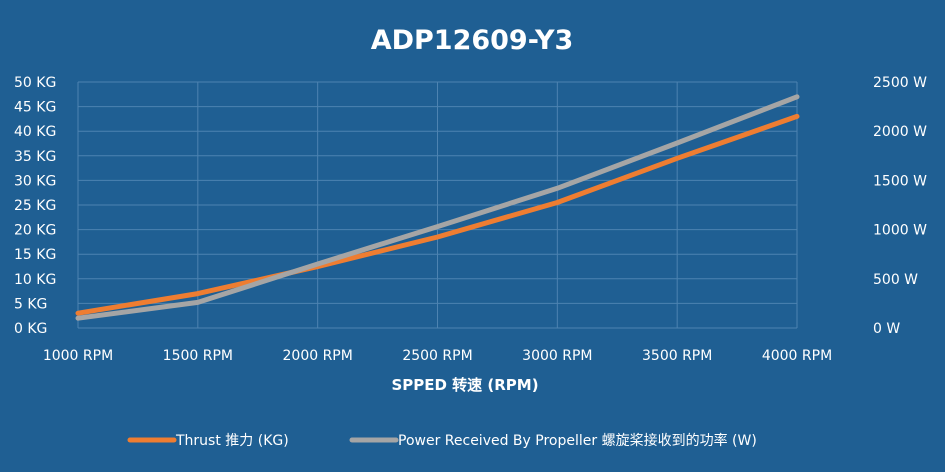 Image resolution: width=945 pixels, height=472 pixels. I want to click on left-tick-label: 25 KG, so click(35, 206).